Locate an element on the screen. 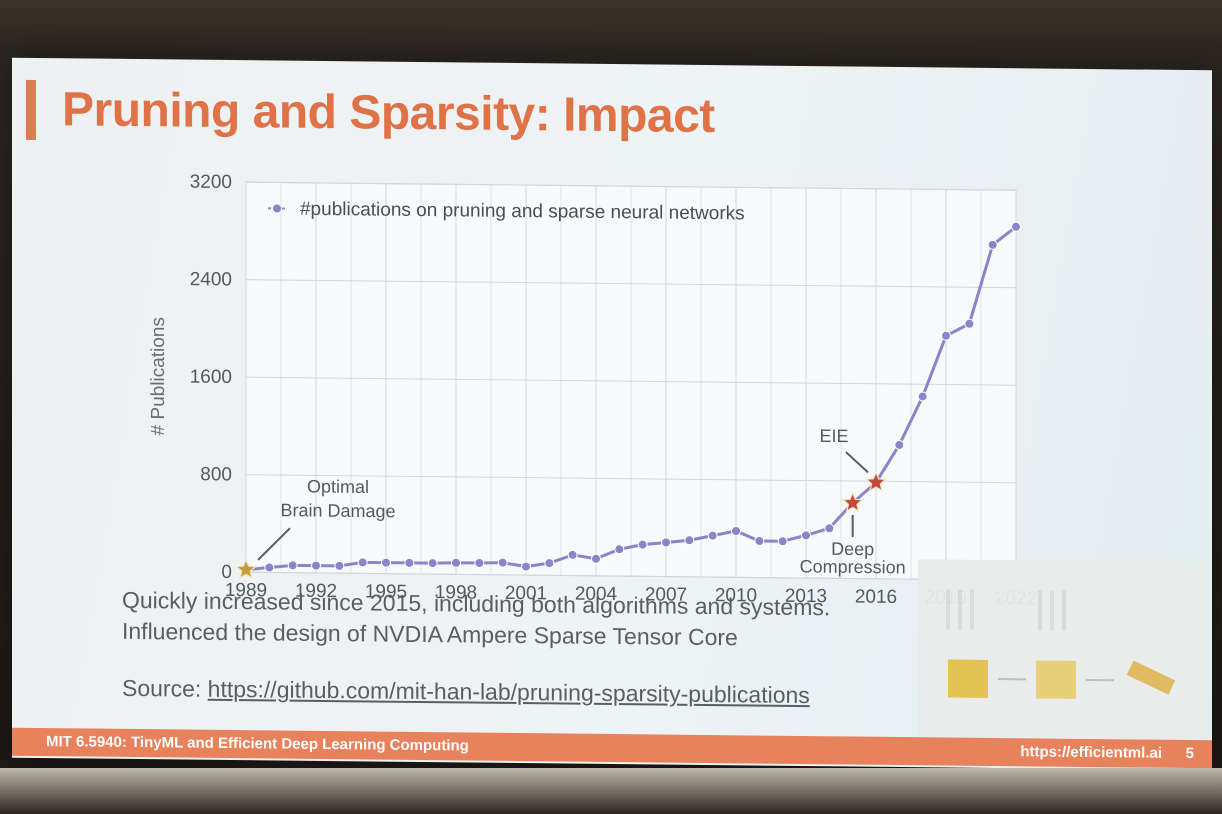 Image resolution: width=1222 pixels, height=814 pixels. sparse-tensor-core-thumbnail is located at coordinates (1061, 650).